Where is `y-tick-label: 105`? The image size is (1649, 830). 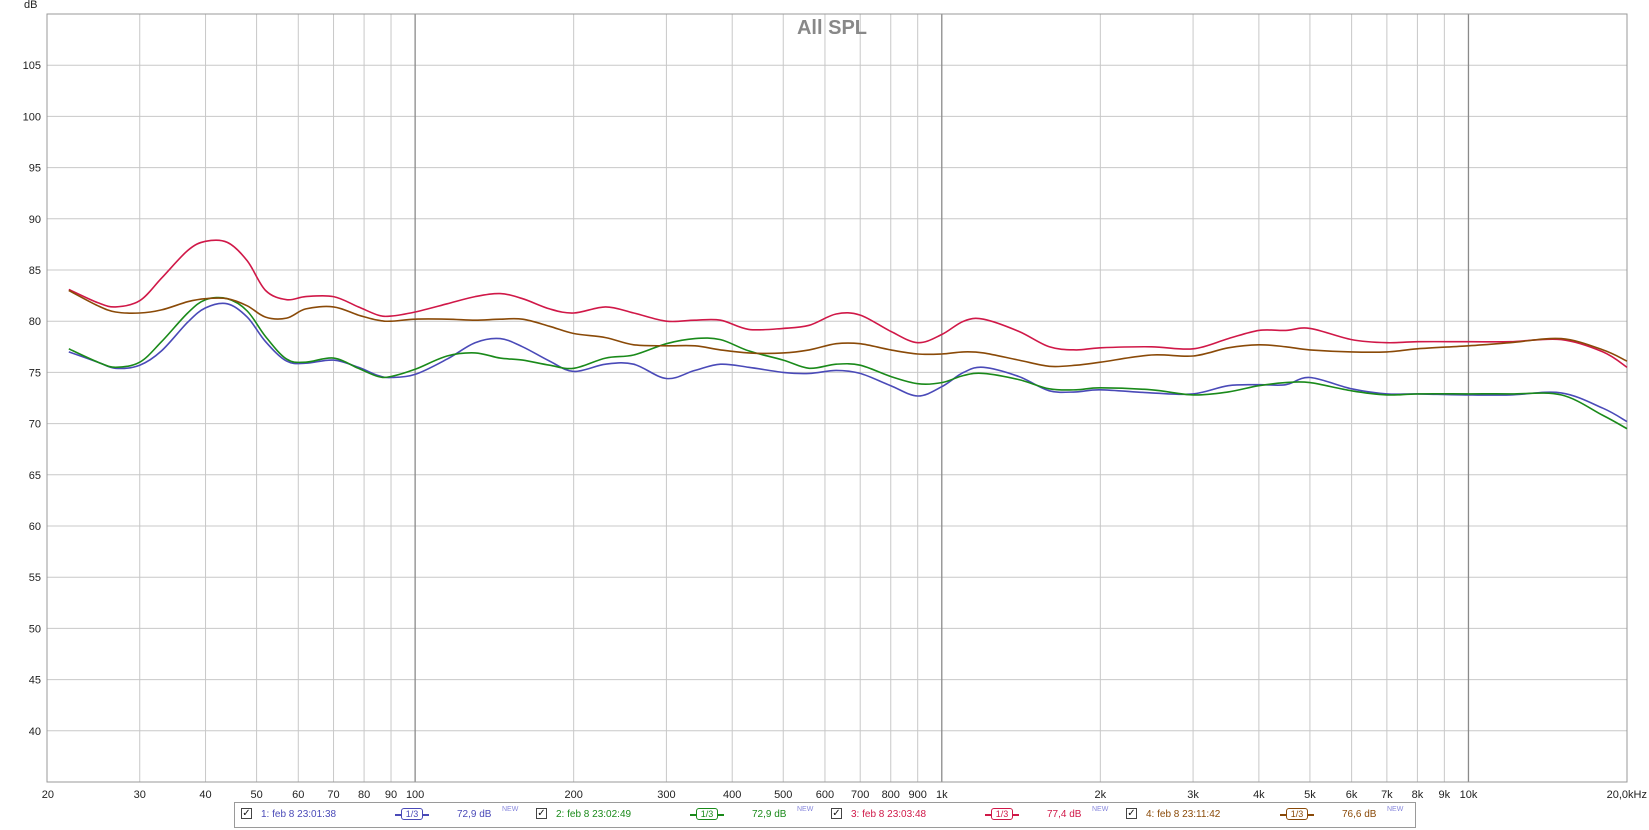
y-tick-label: 105 is located at coordinates (32, 66).